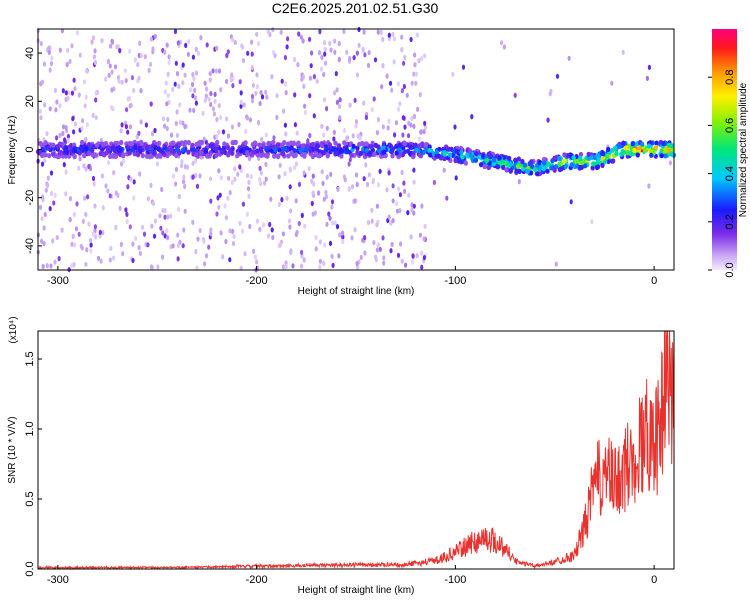 The height and width of the screenshot is (600, 750). Describe the element at coordinates (455, 281) in the screenshot. I see `x-tick-label: -100` at that location.